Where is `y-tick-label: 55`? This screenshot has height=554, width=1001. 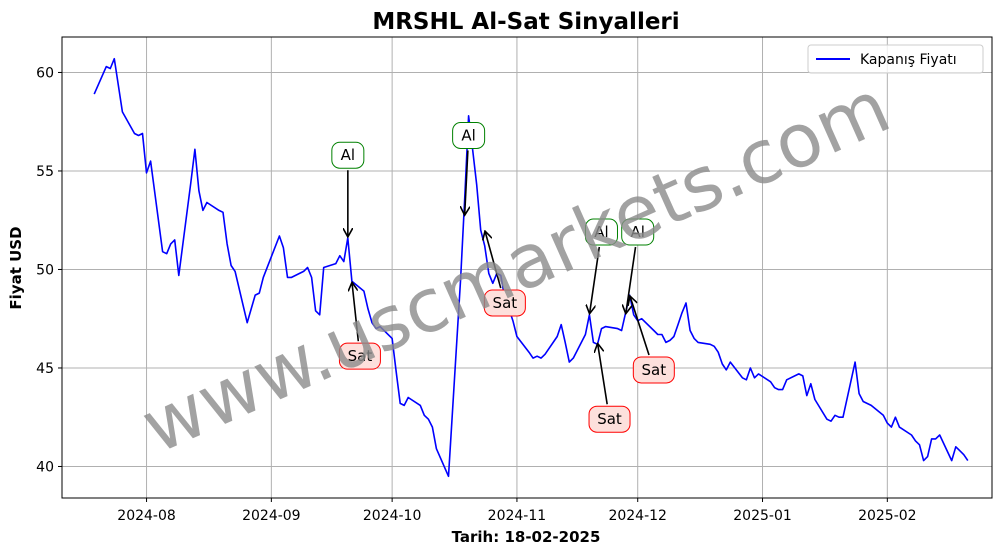 y-tick-label: 55 is located at coordinates (45, 172).